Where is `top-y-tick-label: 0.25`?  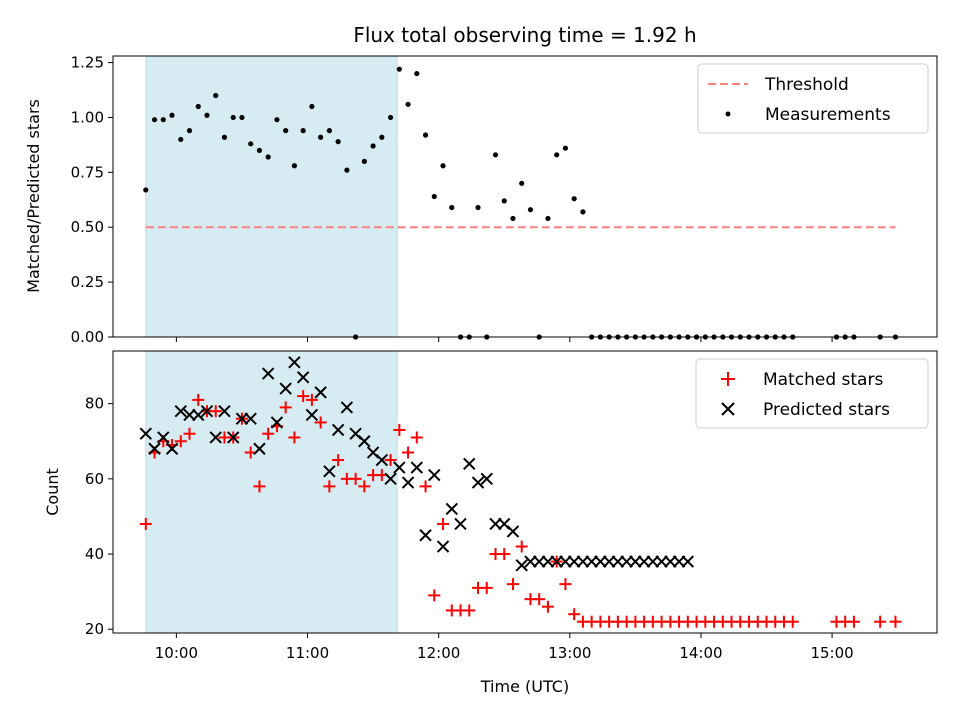 top-y-tick-label: 0.25 is located at coordinates (87, 282).